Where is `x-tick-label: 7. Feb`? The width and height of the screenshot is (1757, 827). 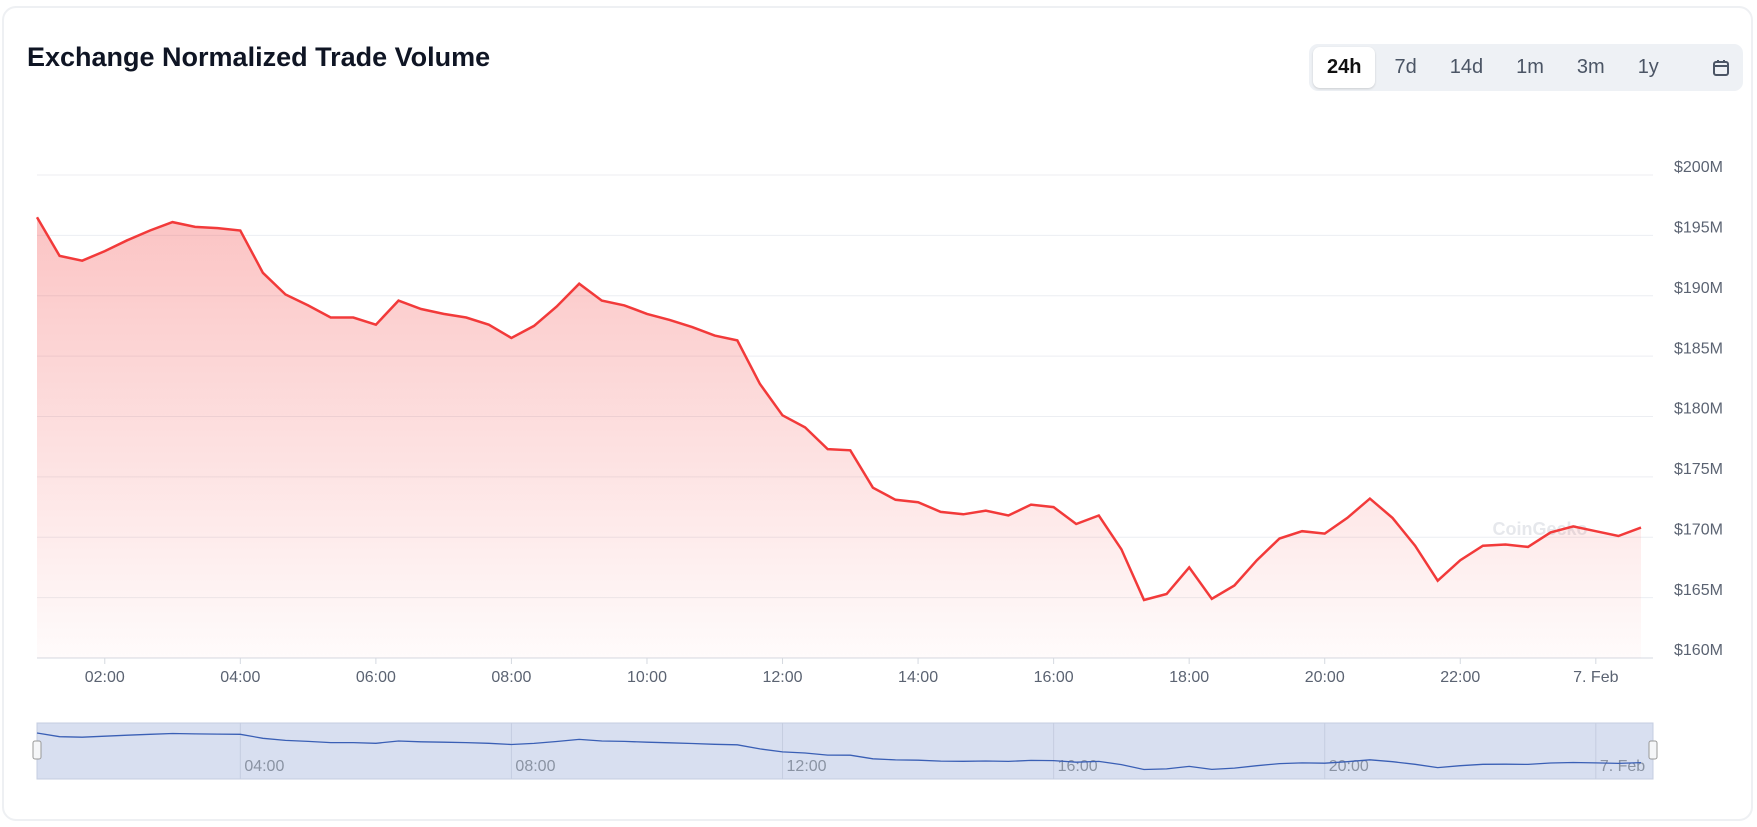 x-tick-label: 7. Feb is located at coordinates (1595, 677).